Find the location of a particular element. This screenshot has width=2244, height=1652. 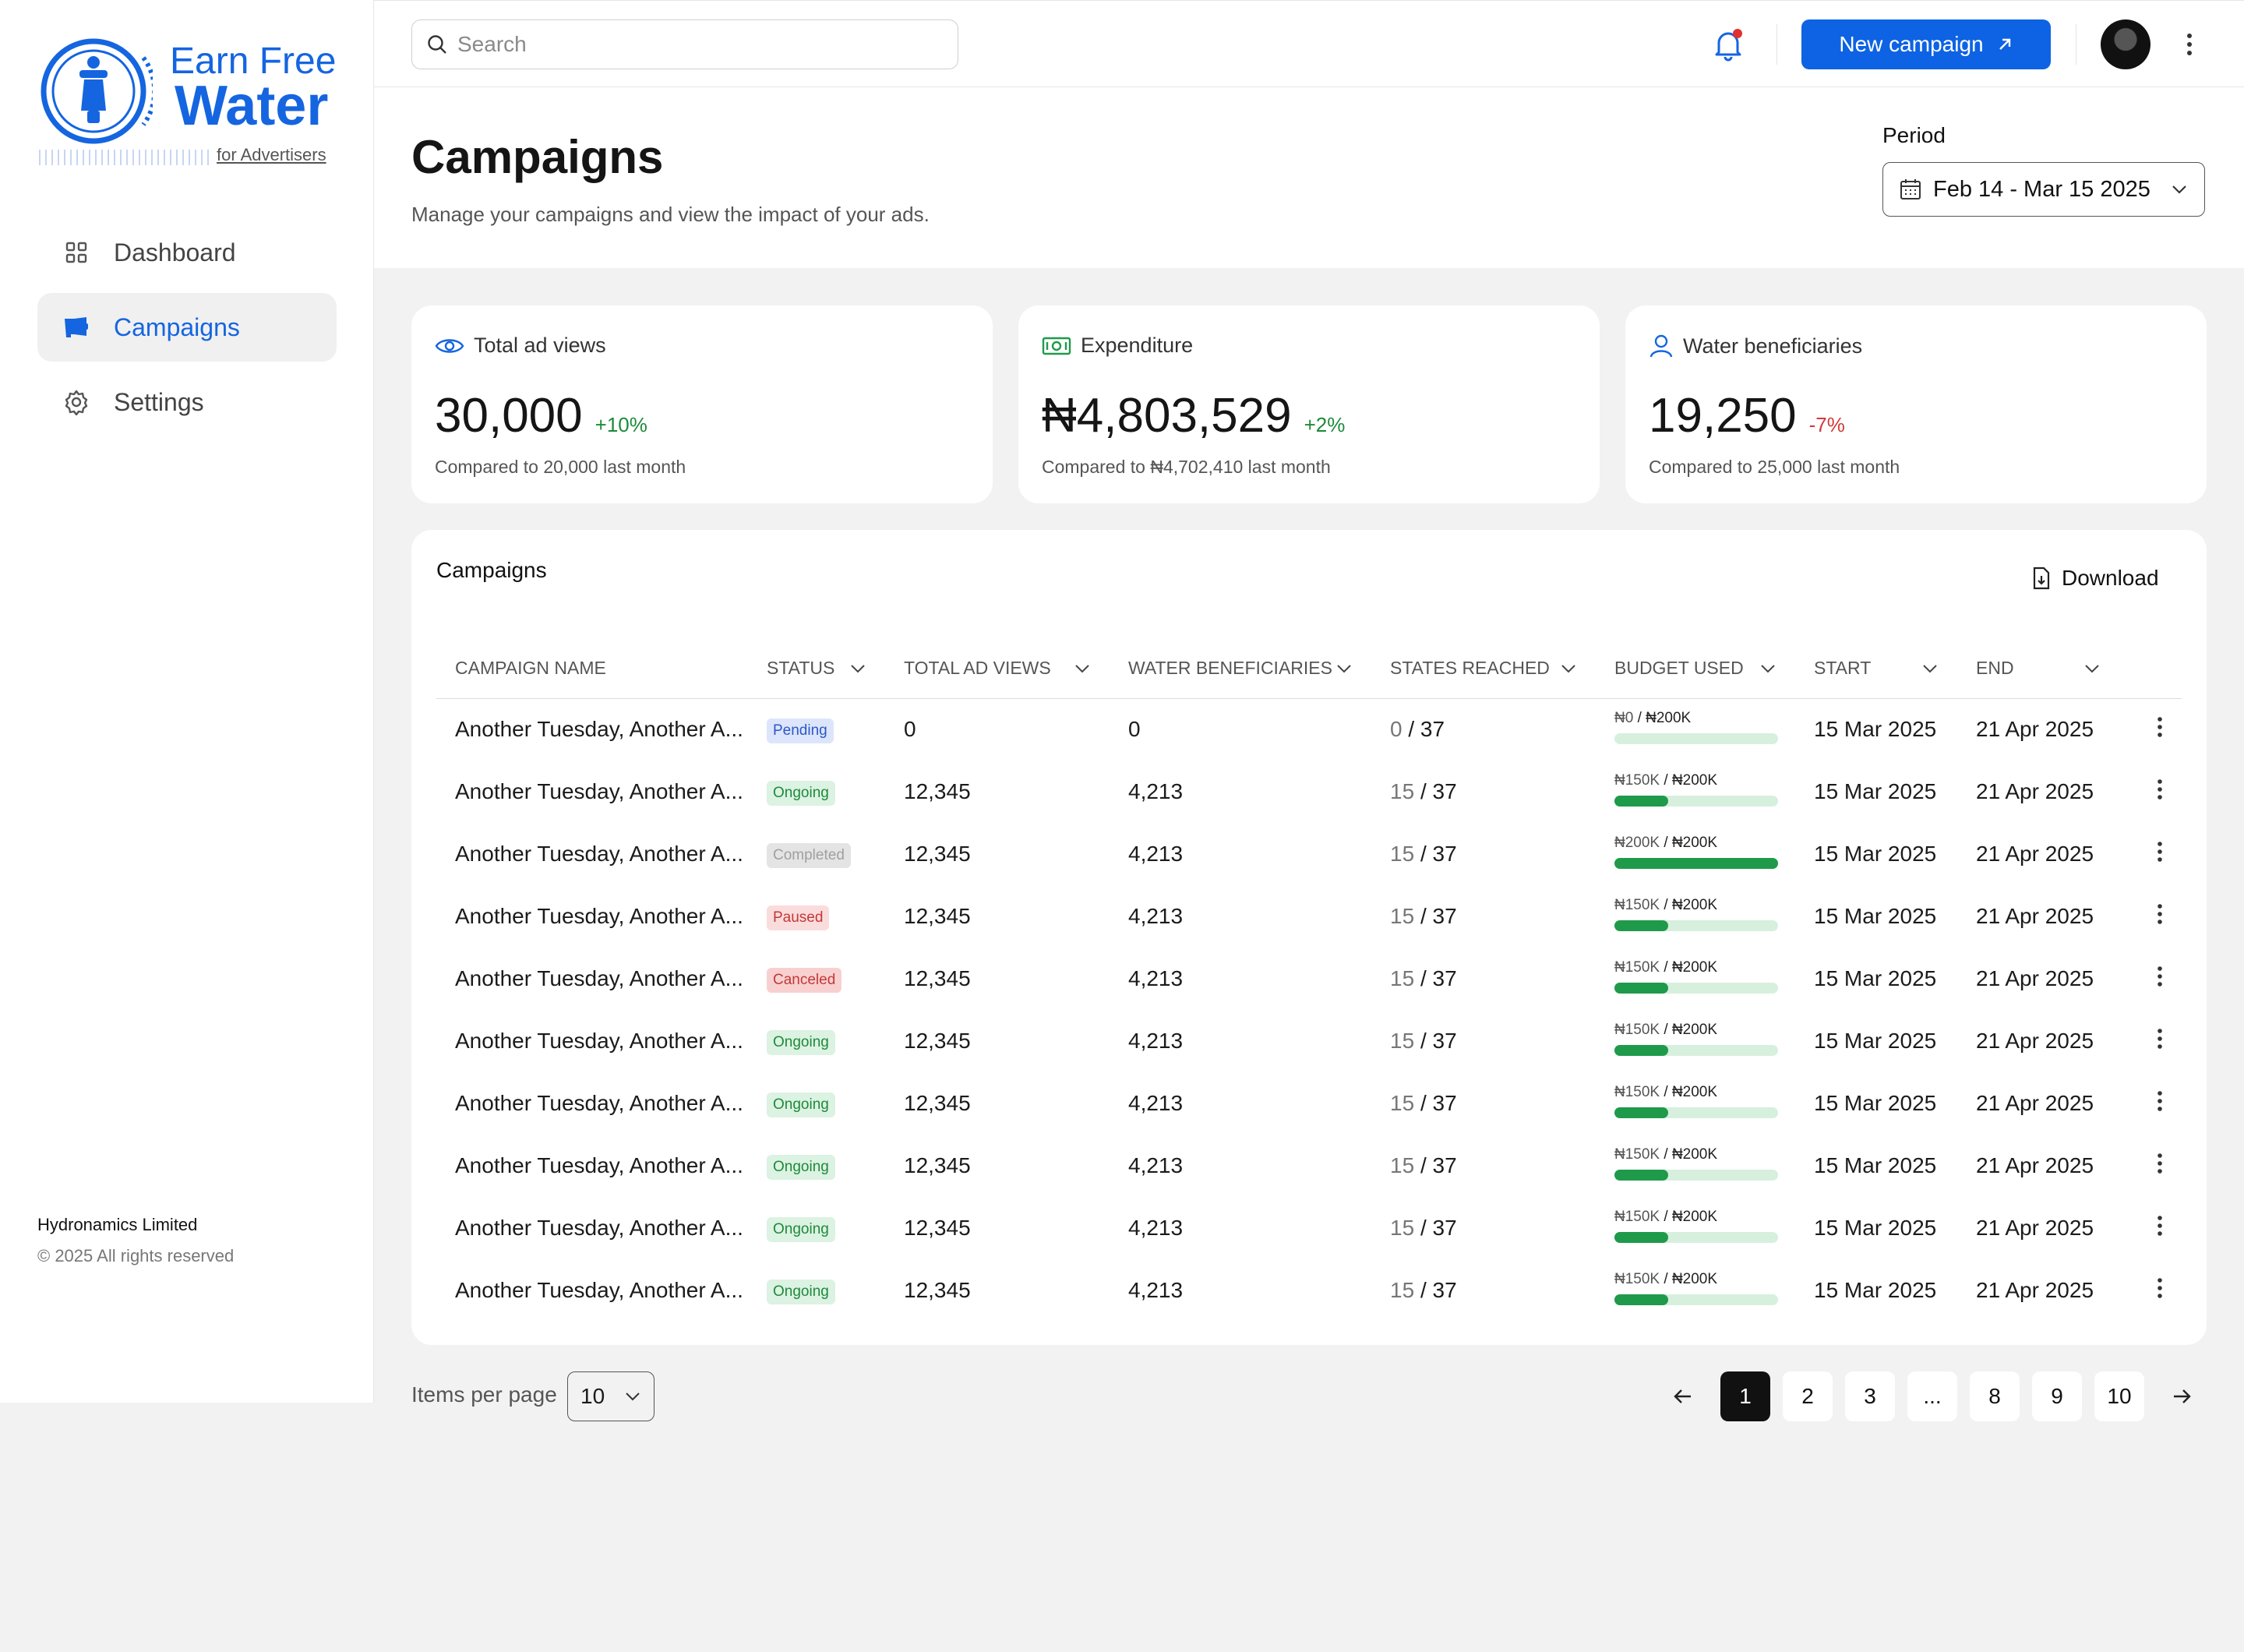

stat-value: 19,250 is located at coordinates (1723, 416).